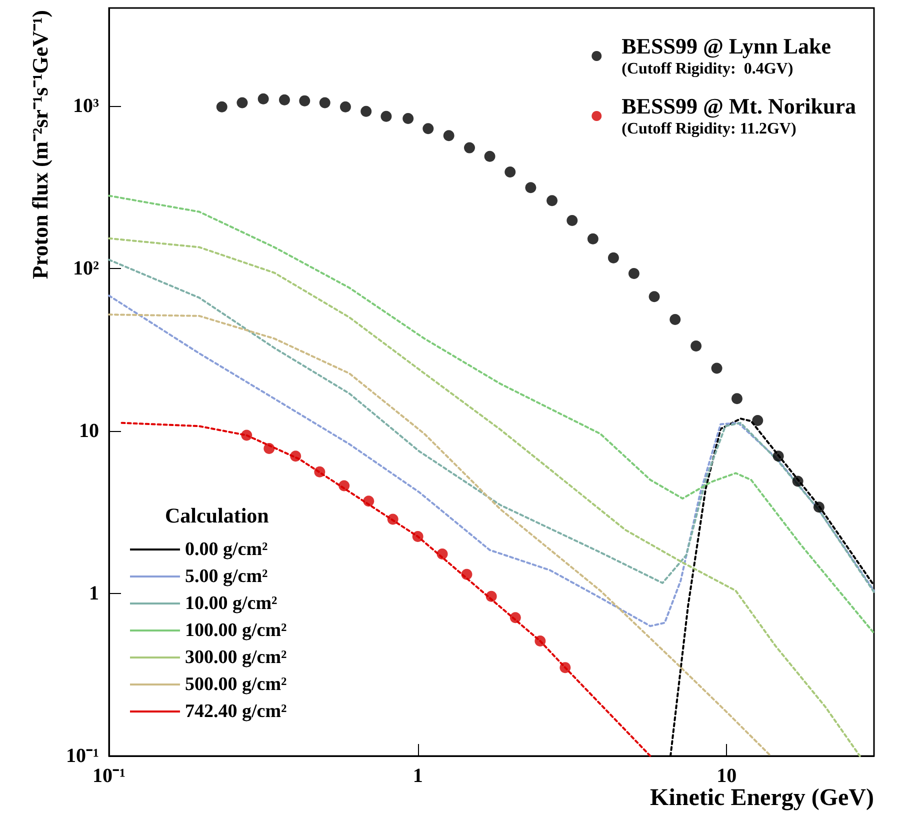 This screenshot has height=836, width=901. Describe the element at coordinates (86, 105) in the screenshot. I see `y-tick-label: 10³` at that location.